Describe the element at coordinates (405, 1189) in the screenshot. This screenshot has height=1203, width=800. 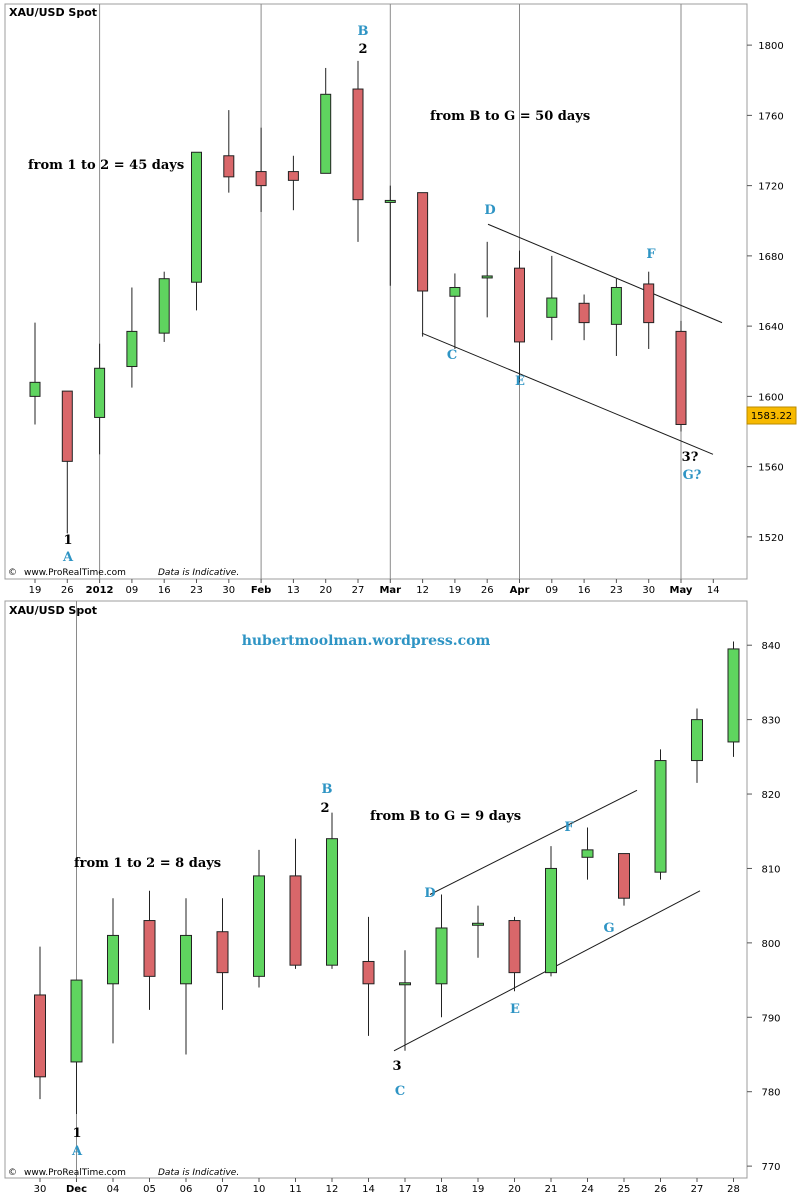
I see `x-tick-label: 17` at that location.